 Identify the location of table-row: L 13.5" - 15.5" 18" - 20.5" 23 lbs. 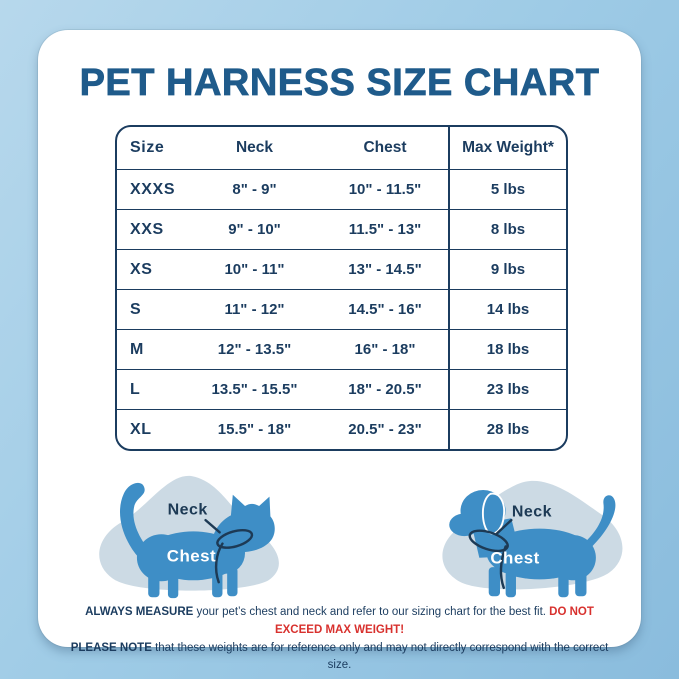
(341, 389).